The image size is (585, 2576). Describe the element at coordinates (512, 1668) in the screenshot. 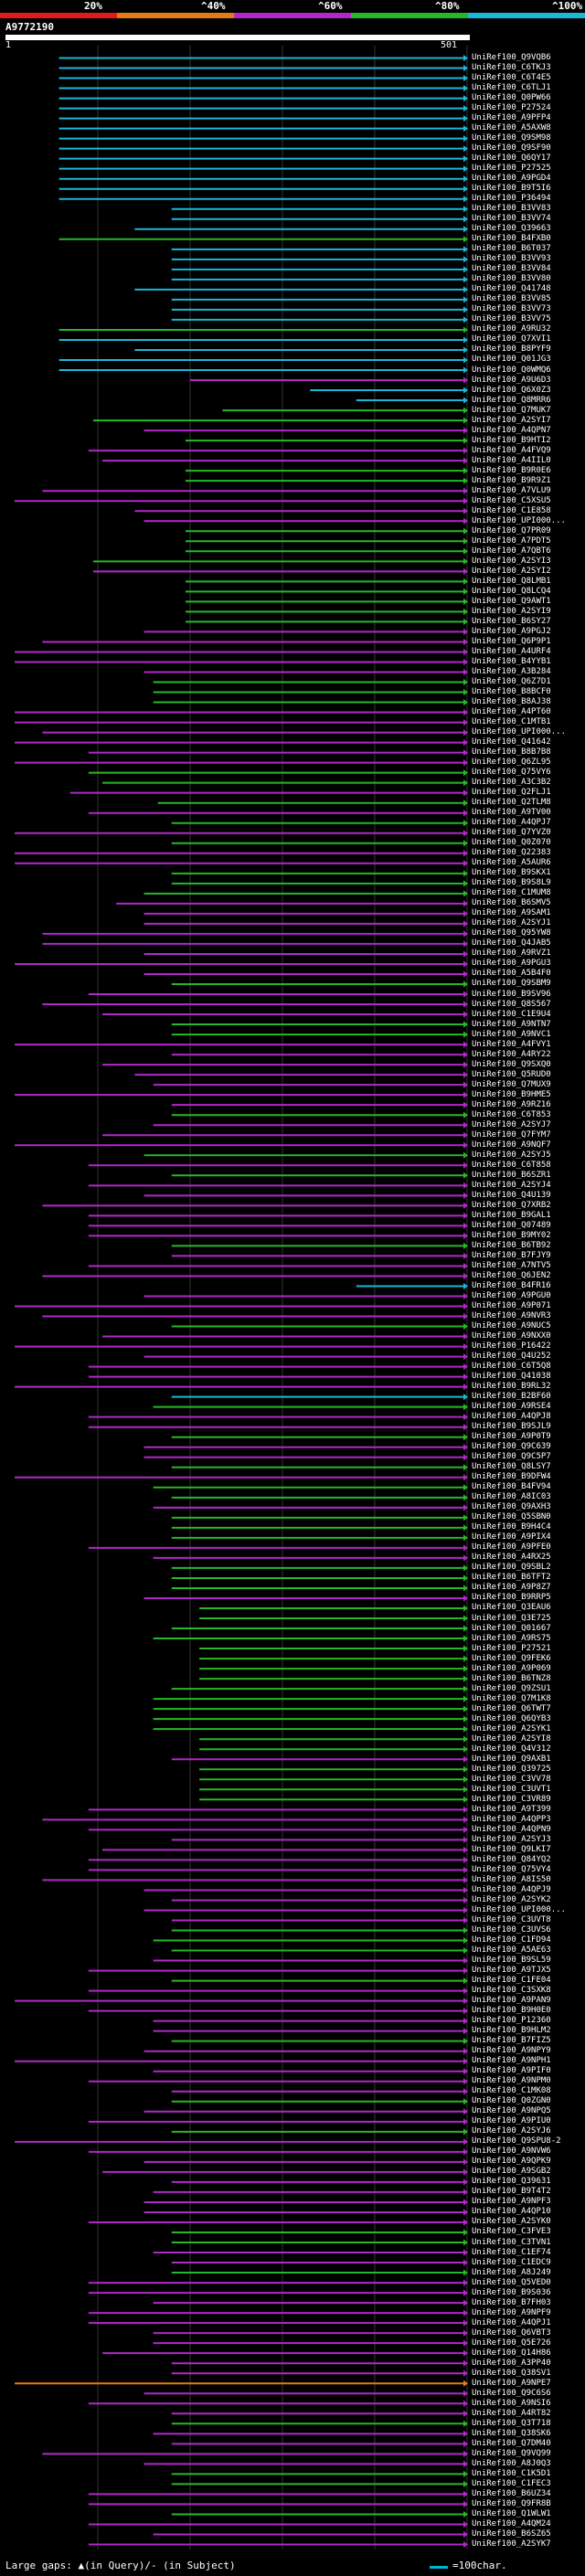

I see `hit-label: UniRef100_A9P069` at that location.